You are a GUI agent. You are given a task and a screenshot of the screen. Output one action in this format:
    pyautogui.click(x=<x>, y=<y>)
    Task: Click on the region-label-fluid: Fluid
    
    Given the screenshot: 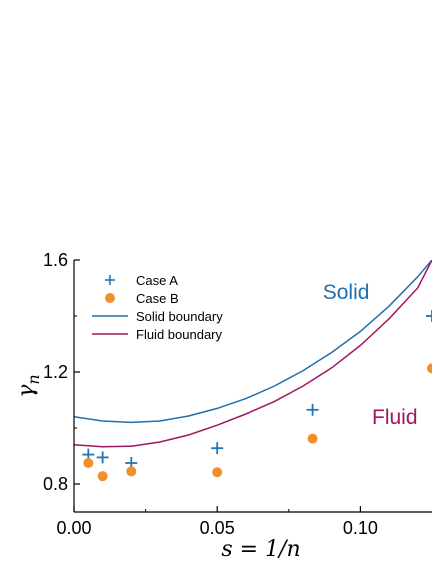 What is the action you would take?
    pyautogui.click(x=395, y=417)
    